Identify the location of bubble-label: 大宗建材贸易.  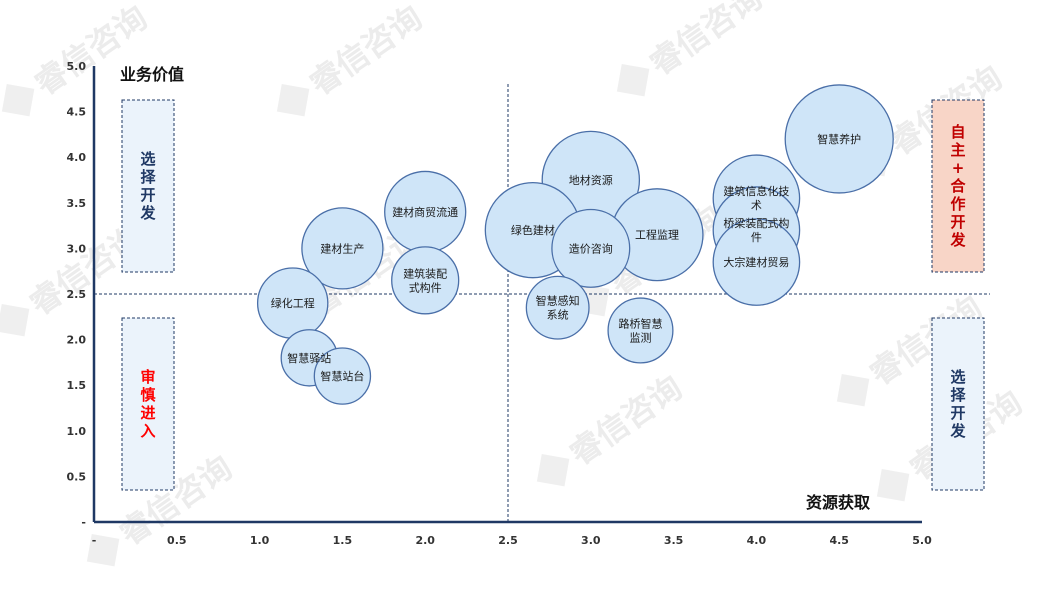
(756, 262).